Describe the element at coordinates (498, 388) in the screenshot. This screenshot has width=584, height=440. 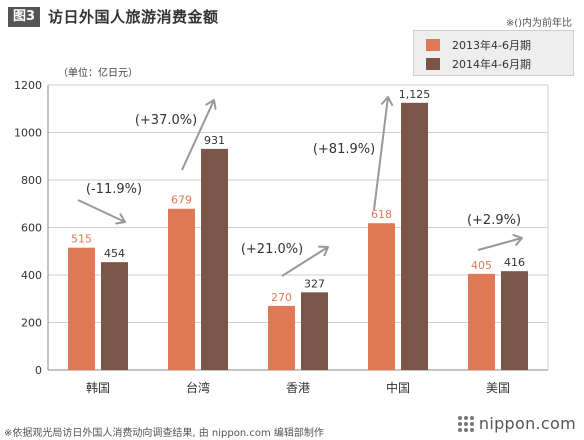
I see `x-tick-label: 美国` at that location.